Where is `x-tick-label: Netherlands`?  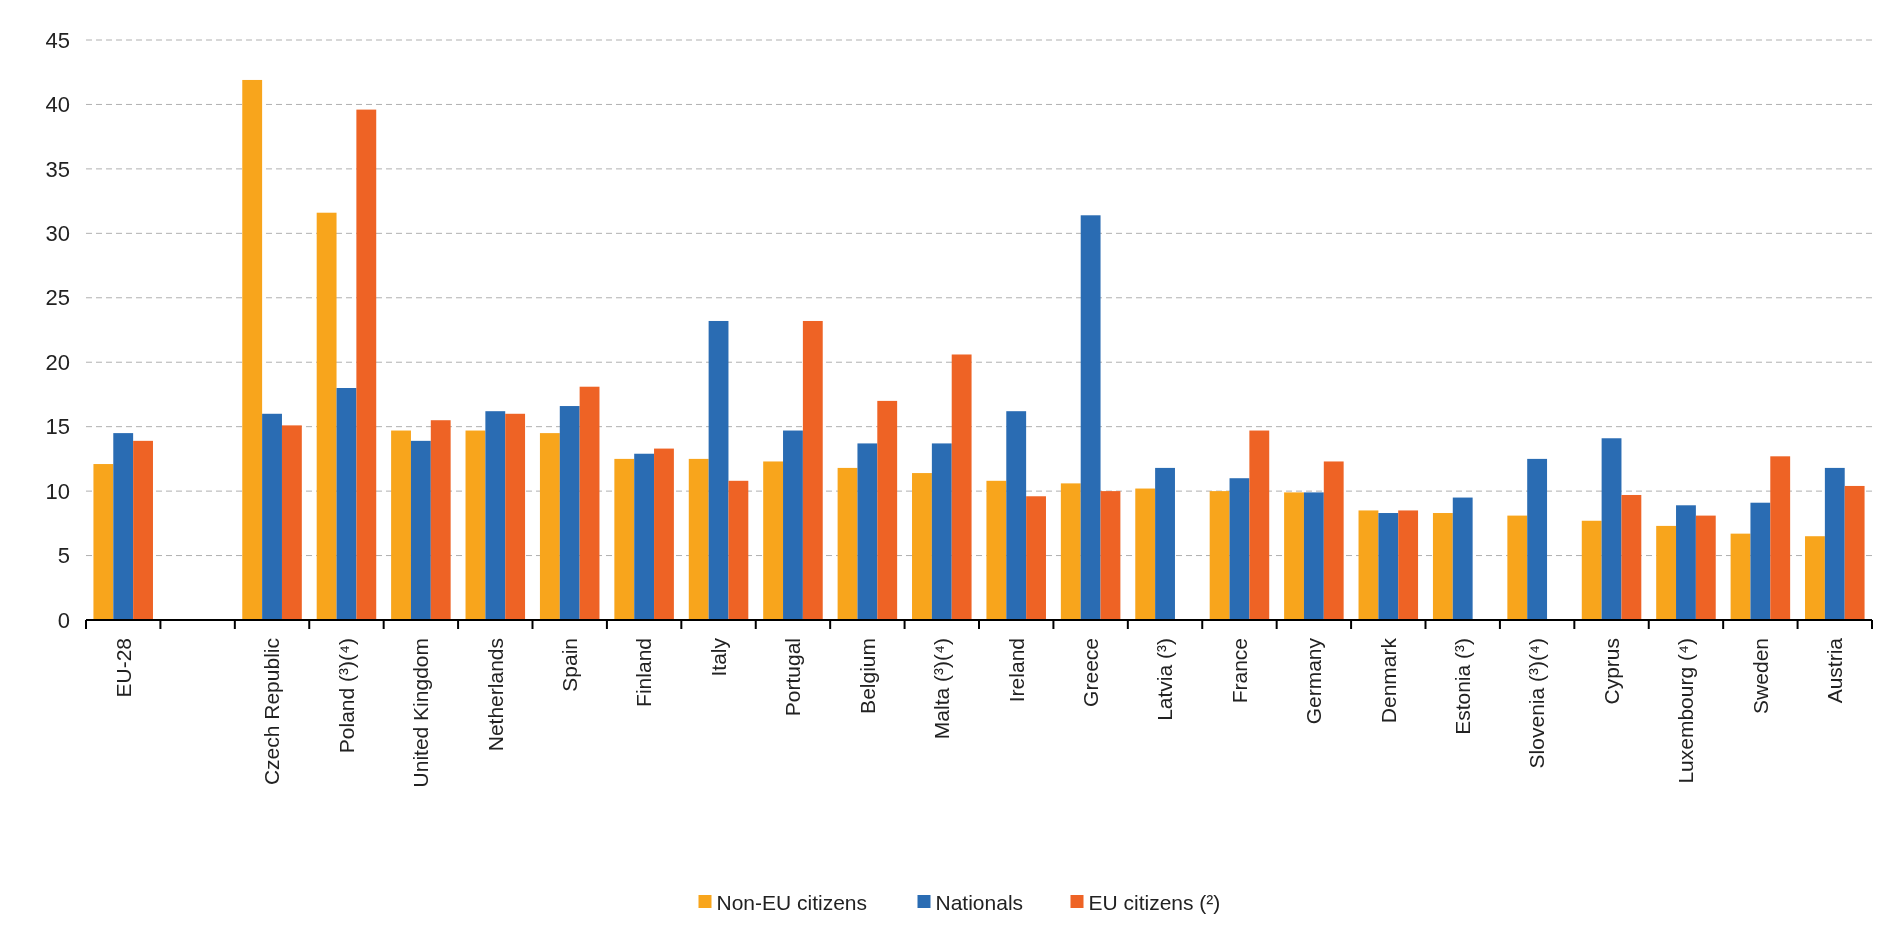
x-tick-label: Netherlands is located at coordinates (495, 695).